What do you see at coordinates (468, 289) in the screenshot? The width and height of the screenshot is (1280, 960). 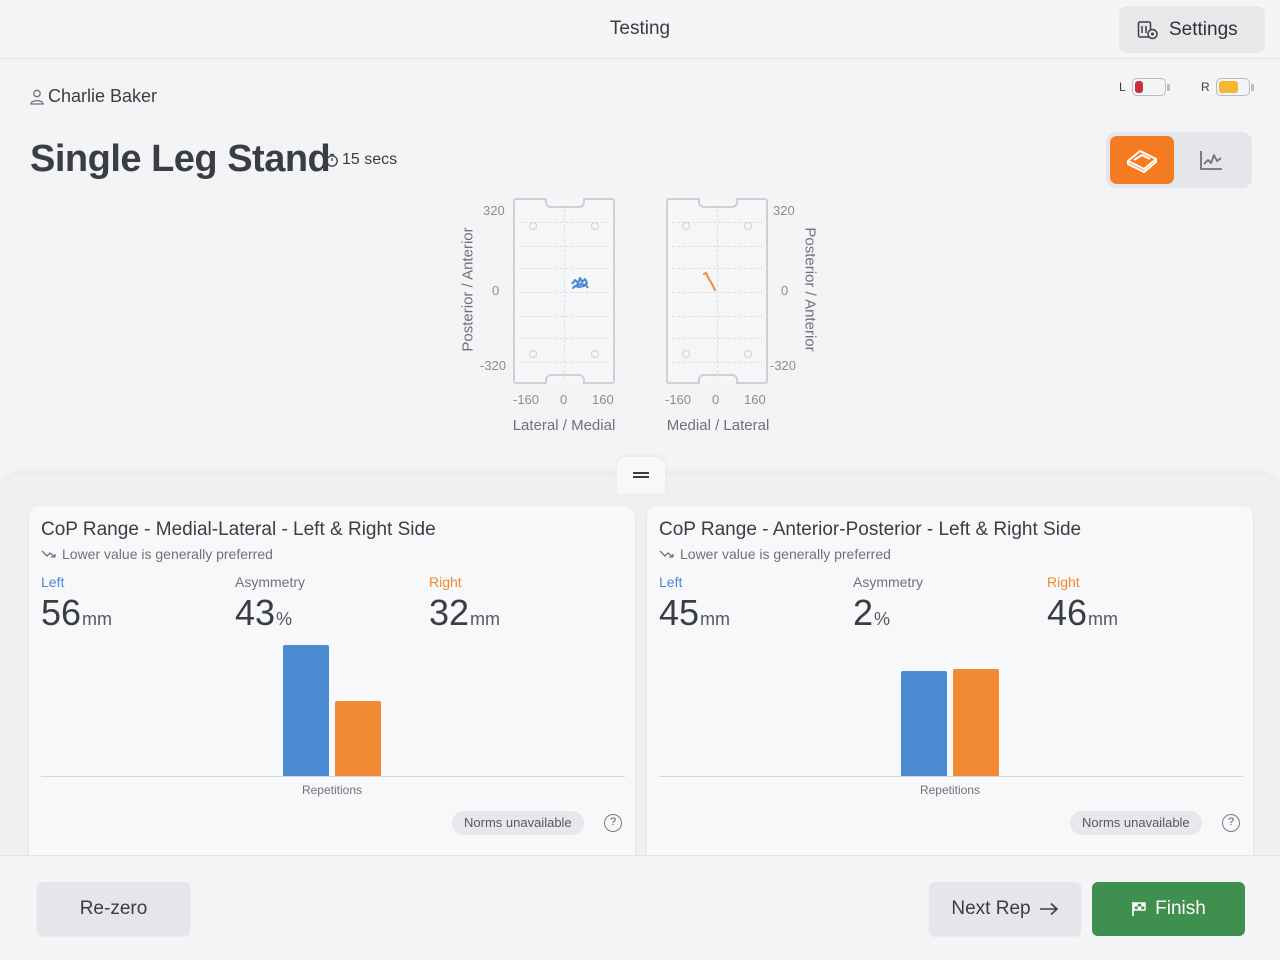 I see `left-plate-y-axis-title: Posterior / Anterior` at bounding box center [468, 289].